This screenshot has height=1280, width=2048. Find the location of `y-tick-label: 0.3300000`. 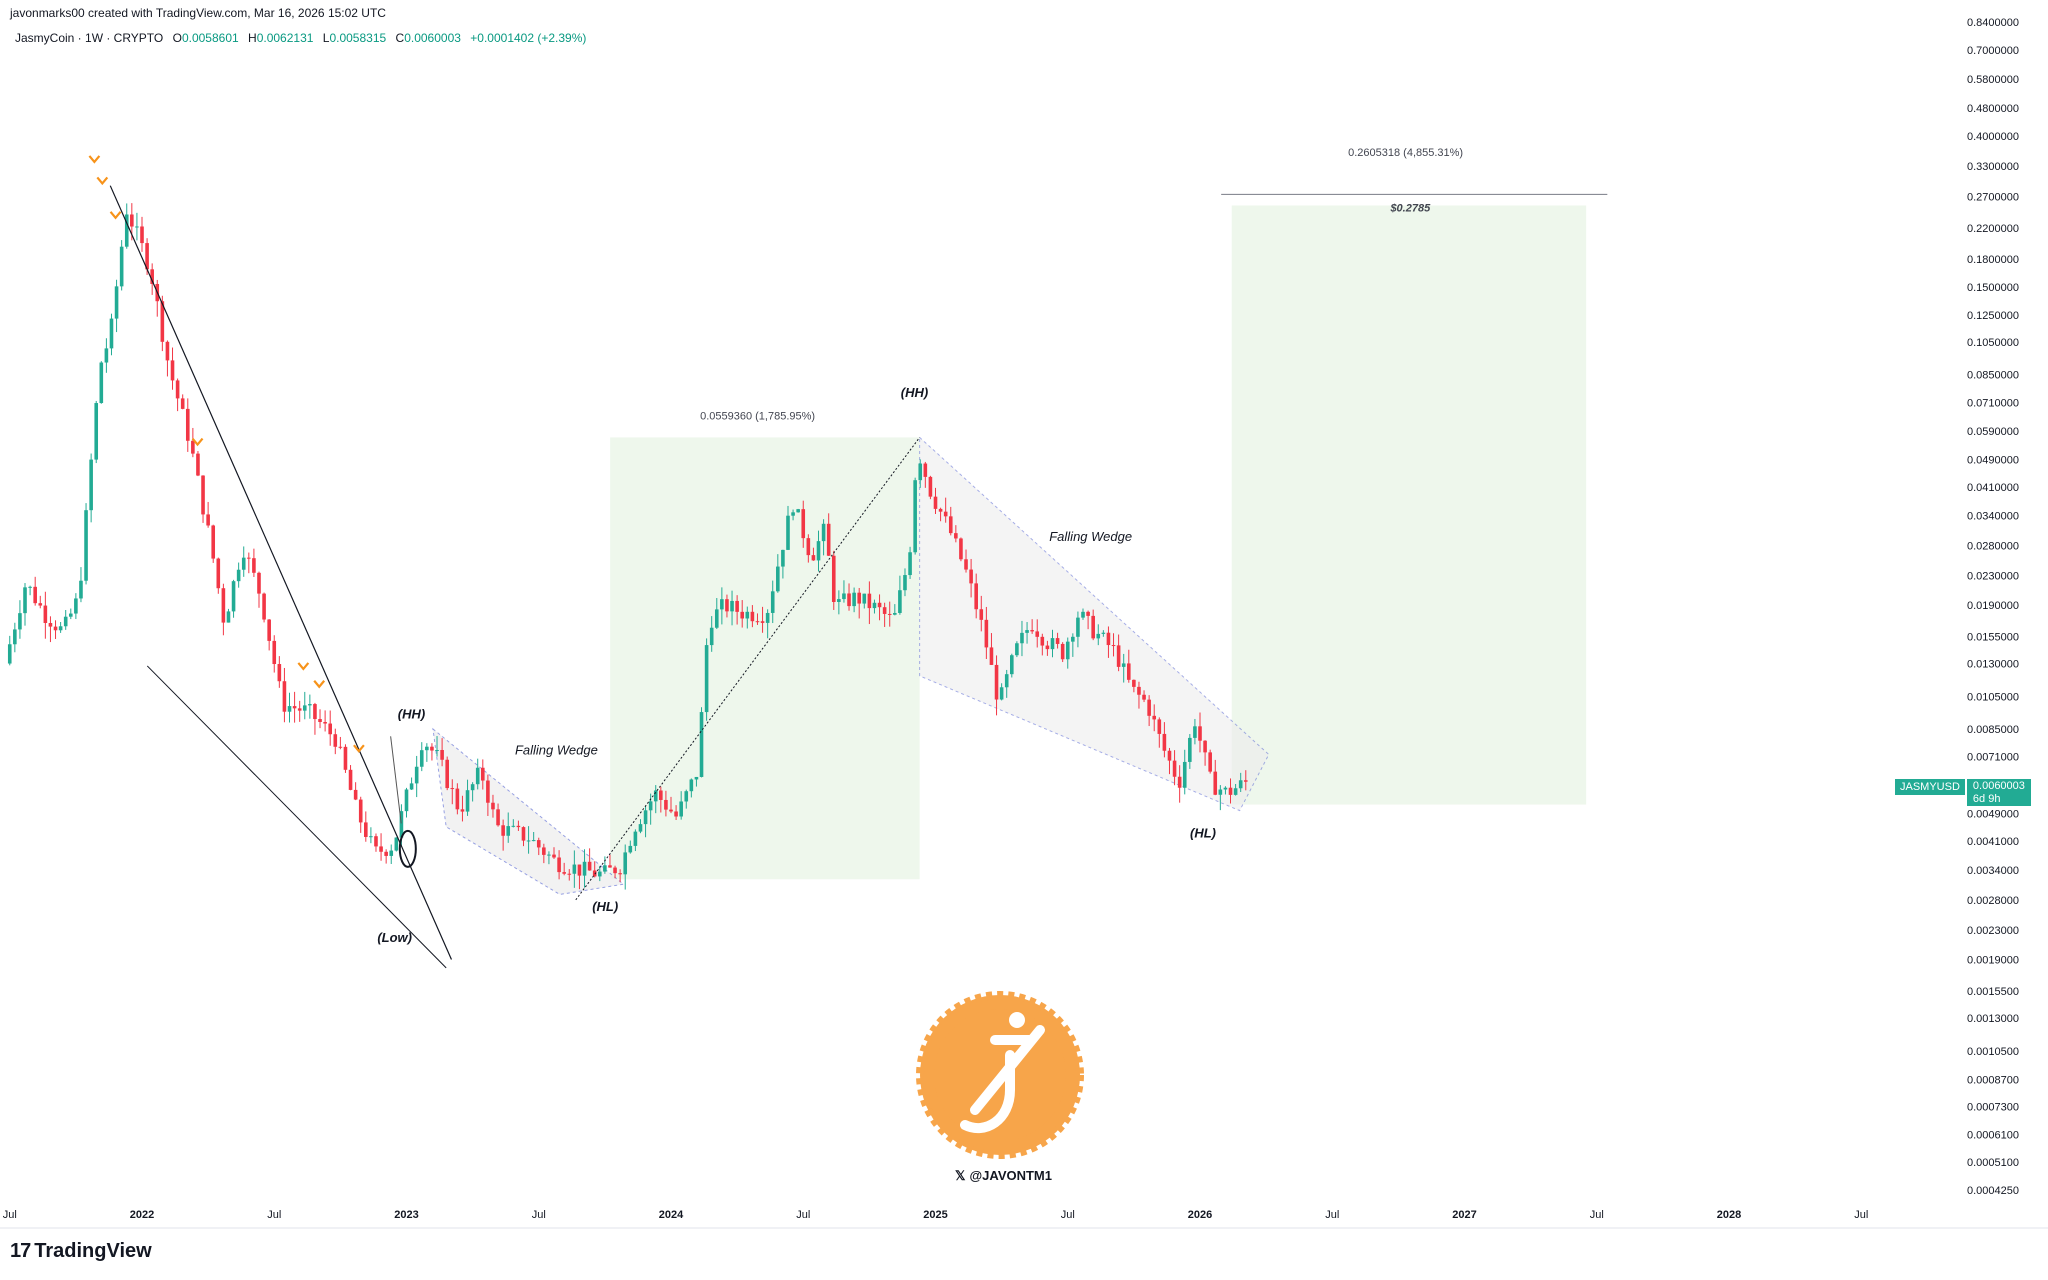

y-tick-label: 0.3300000 is located at coordinates (1993, 167).